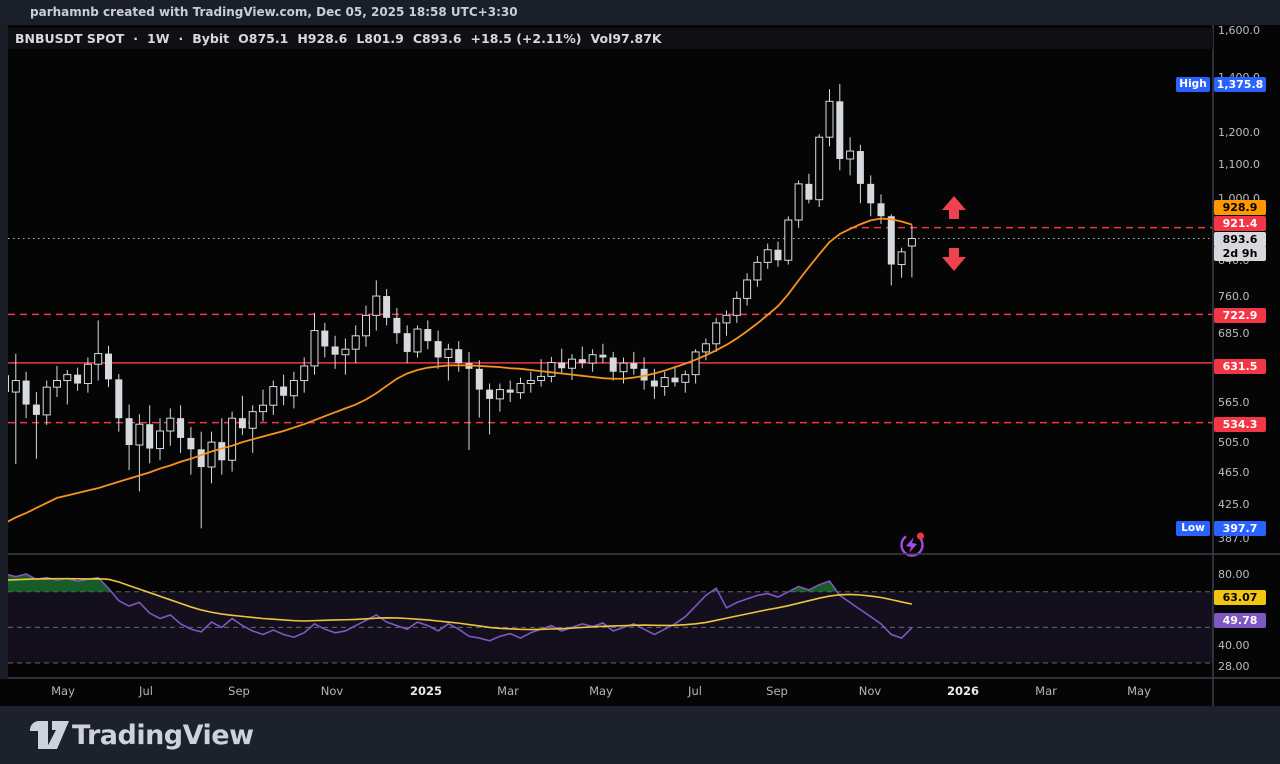 The image size is (1280, 764). Describe the element at coordinates (49, 735) in the screenshot. I see `tradingview-logo-icon` at that location.